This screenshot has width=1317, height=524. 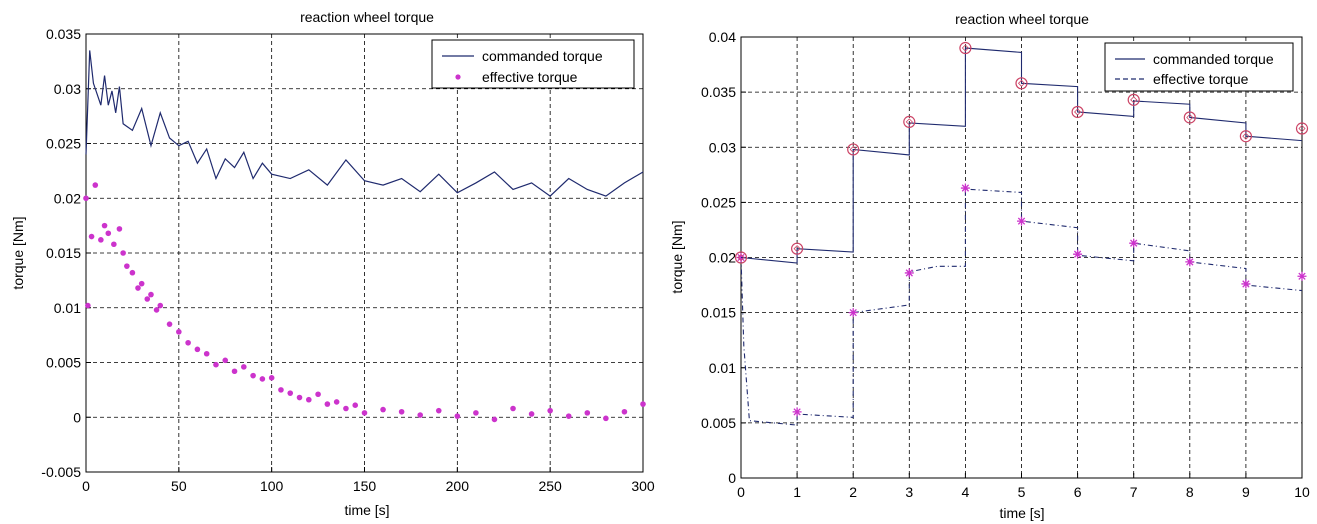 I want to click on x-axis-label: time [s], so click(x=366, y=510).